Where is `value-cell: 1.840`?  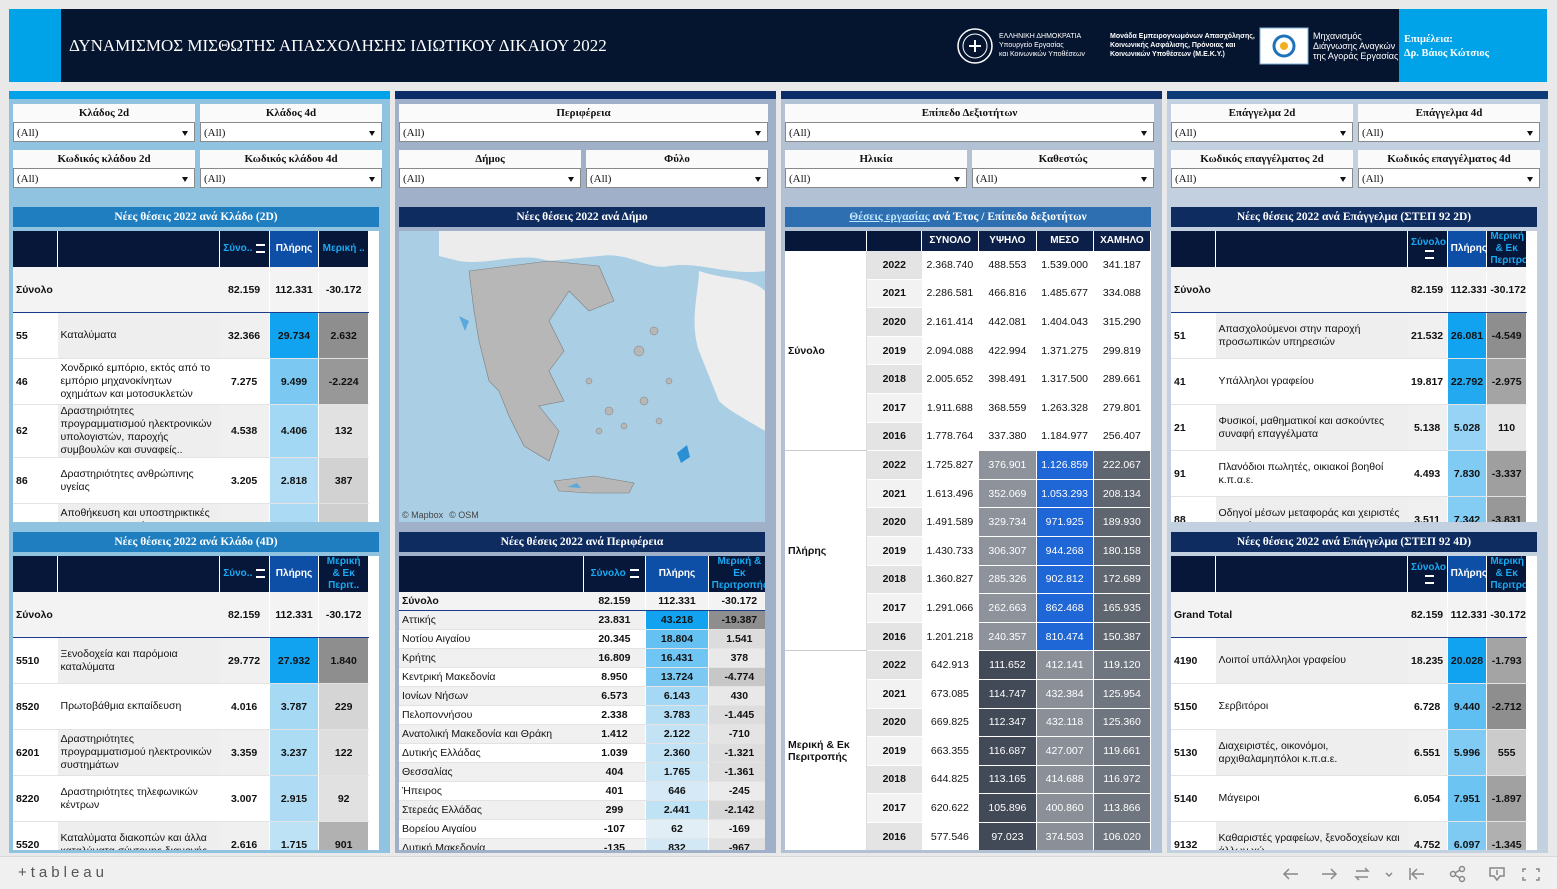 value-cell: 1.840 is located at coordinates (343, 660).